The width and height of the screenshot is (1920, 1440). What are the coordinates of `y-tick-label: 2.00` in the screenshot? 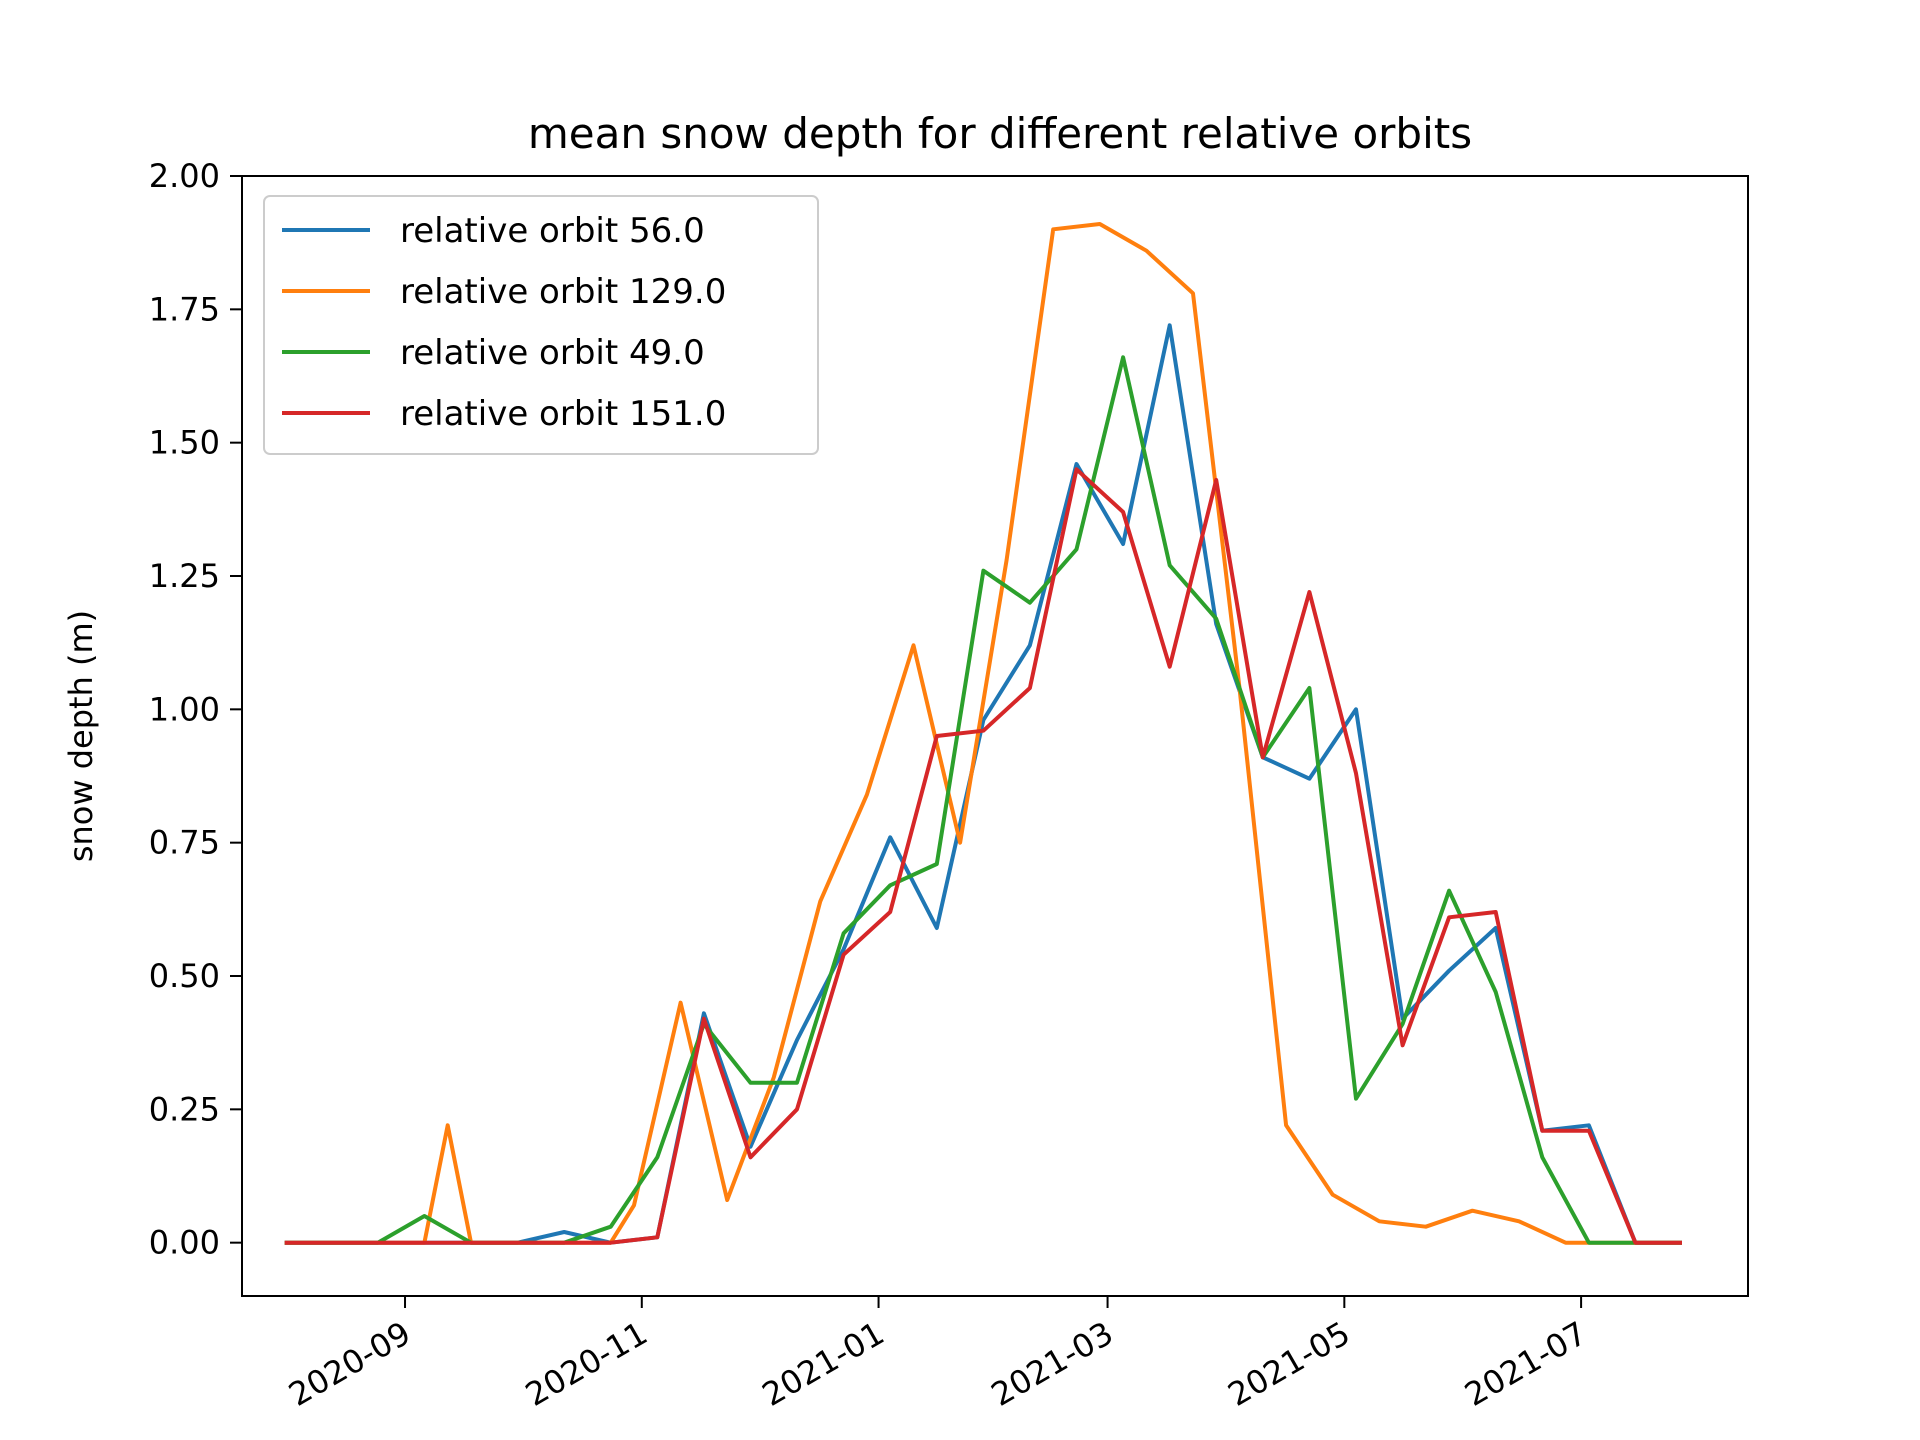 It's located at (184, 176).